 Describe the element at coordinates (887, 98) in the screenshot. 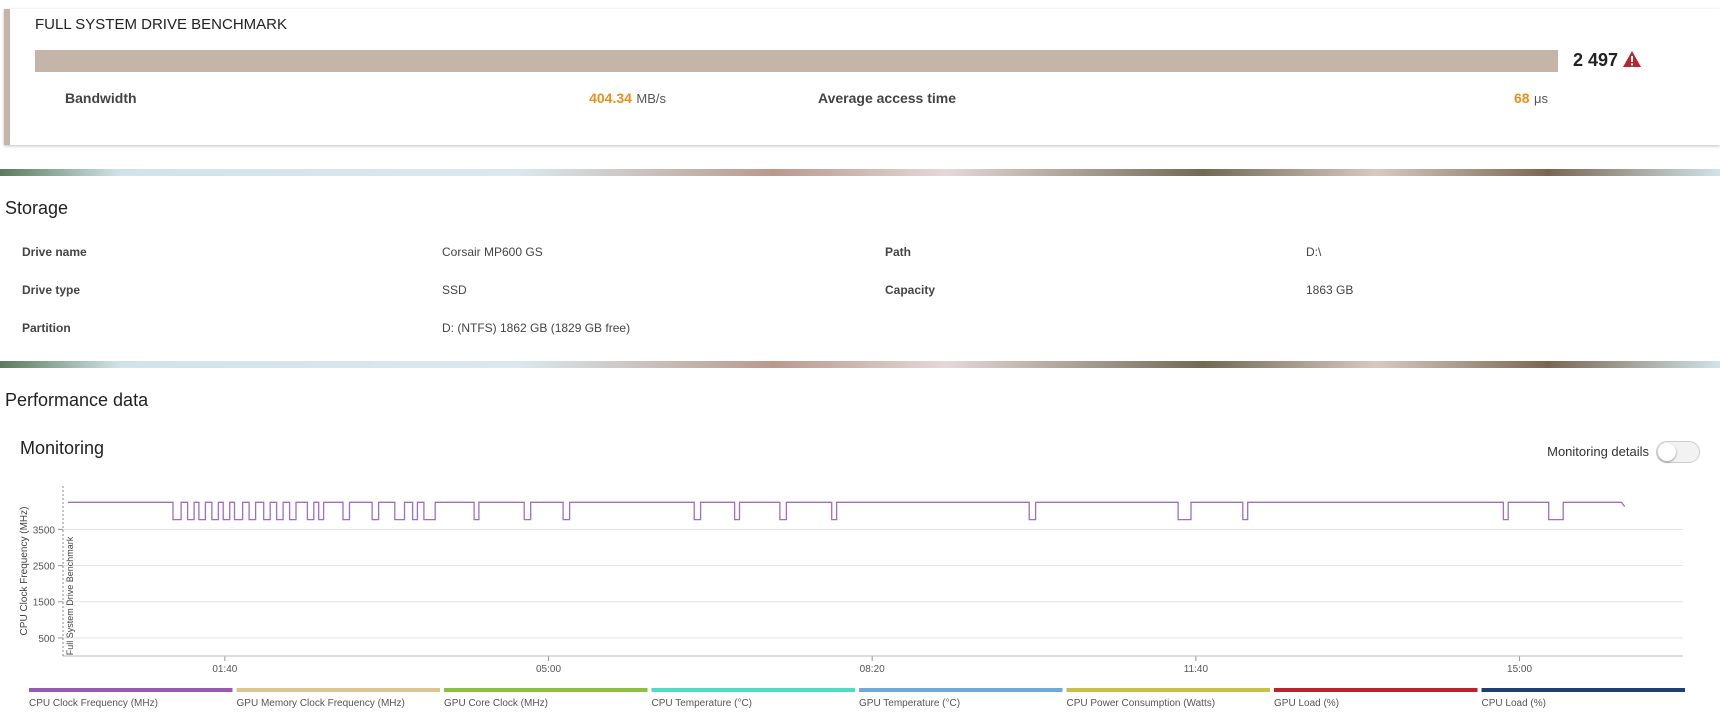

I see `access-label: Average access time` at that location.